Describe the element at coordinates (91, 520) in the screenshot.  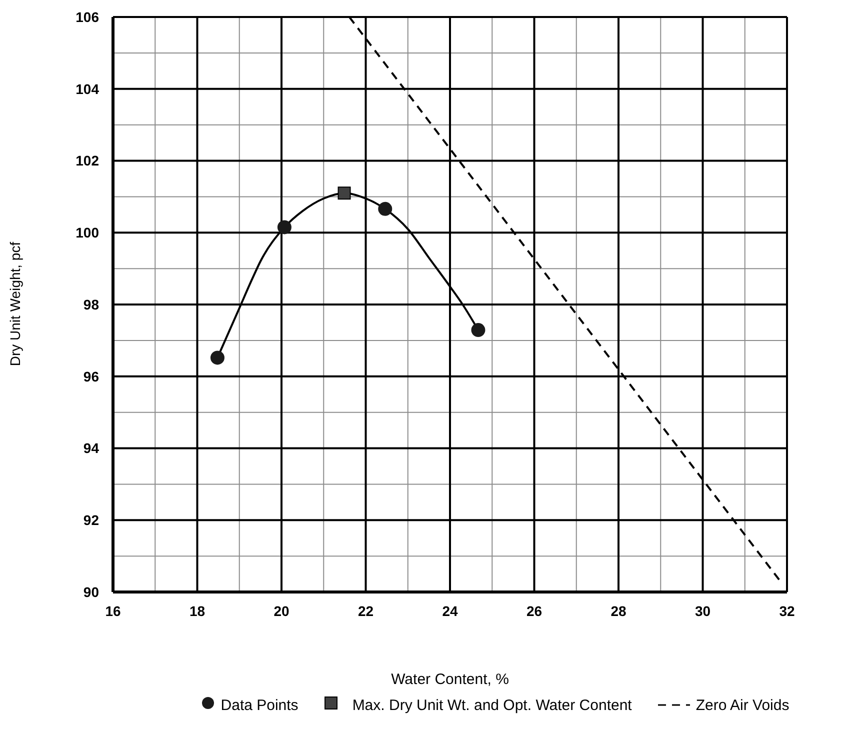
I see `y-tick-label: 92` at that location.